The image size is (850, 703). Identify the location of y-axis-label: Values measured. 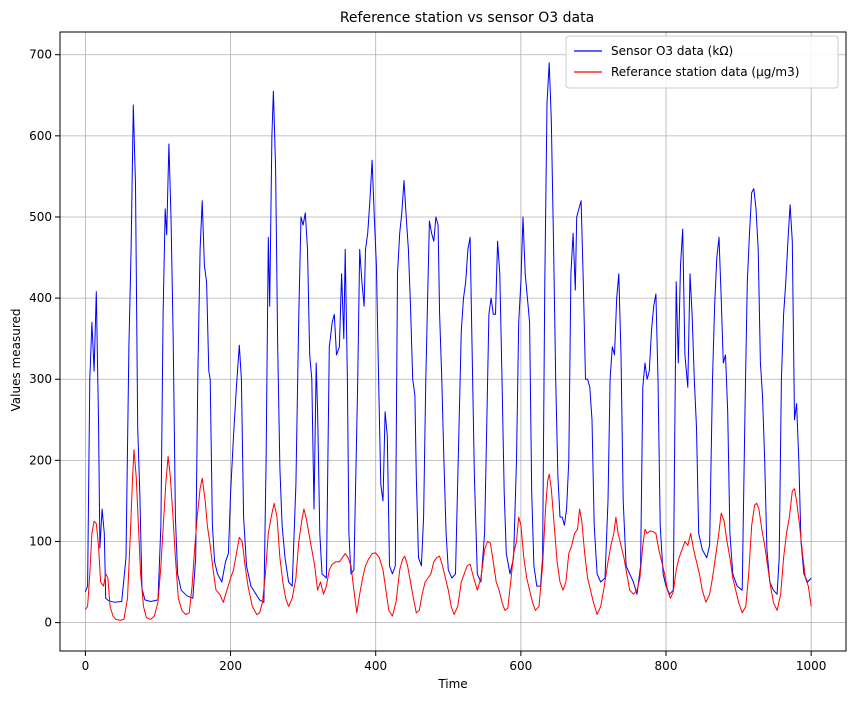
(16, 360).